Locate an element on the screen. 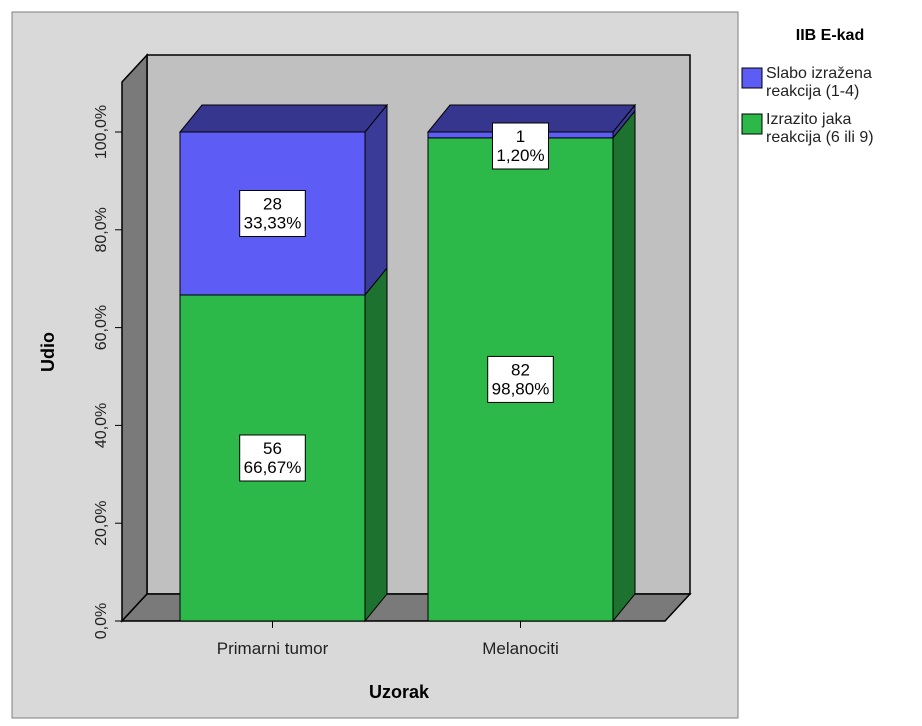  y-axis-title: Udio is located at coordinates (48, 352).